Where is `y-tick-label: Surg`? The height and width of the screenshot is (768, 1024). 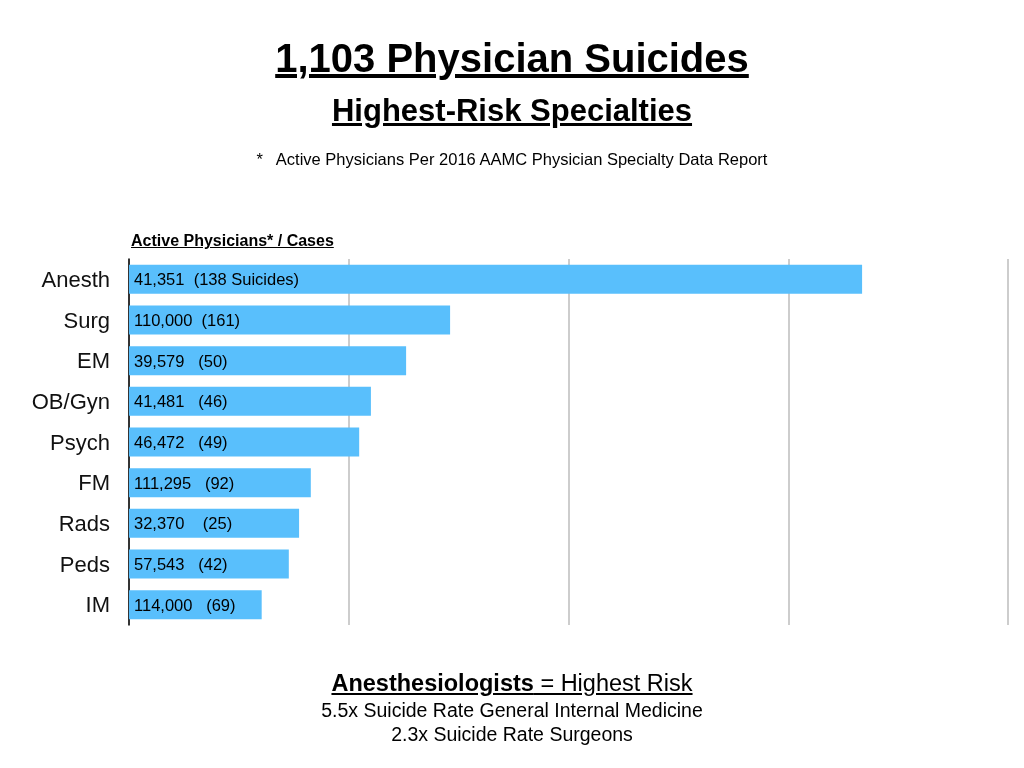
y-tick-label: Surg is located at coordinates (86, 320).